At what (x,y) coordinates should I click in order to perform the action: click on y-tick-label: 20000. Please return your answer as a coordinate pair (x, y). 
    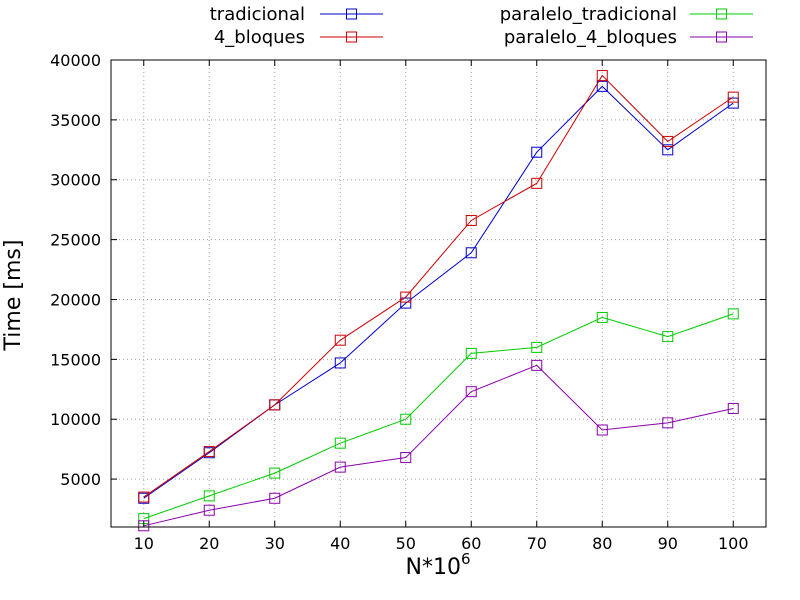
    Looking at the image, I should click on (75, 299).